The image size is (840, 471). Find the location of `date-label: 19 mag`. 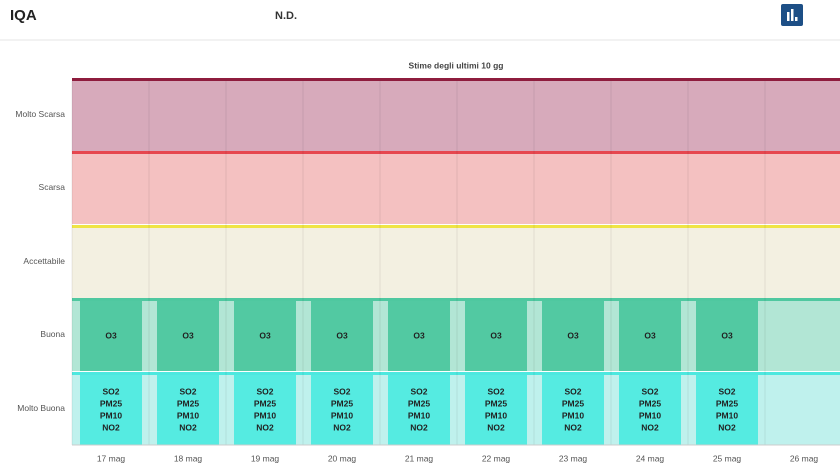

date-label: 19 mag is located at coordinates (265, 458).